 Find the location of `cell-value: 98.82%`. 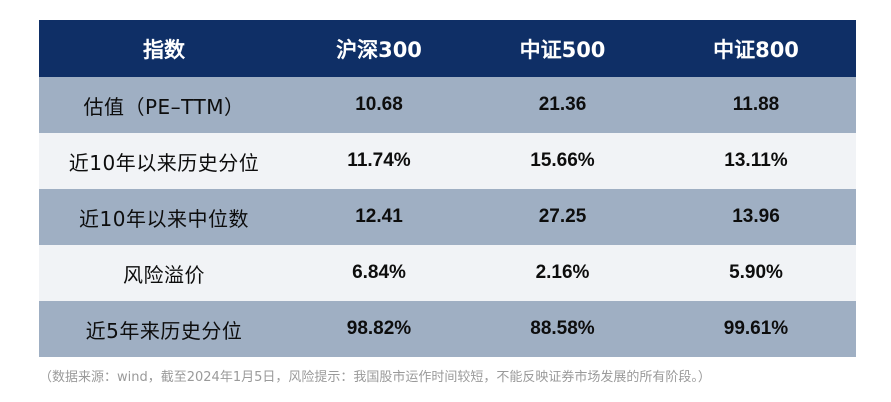

cell-value: 98.82% is located at coordinates (379, 328).